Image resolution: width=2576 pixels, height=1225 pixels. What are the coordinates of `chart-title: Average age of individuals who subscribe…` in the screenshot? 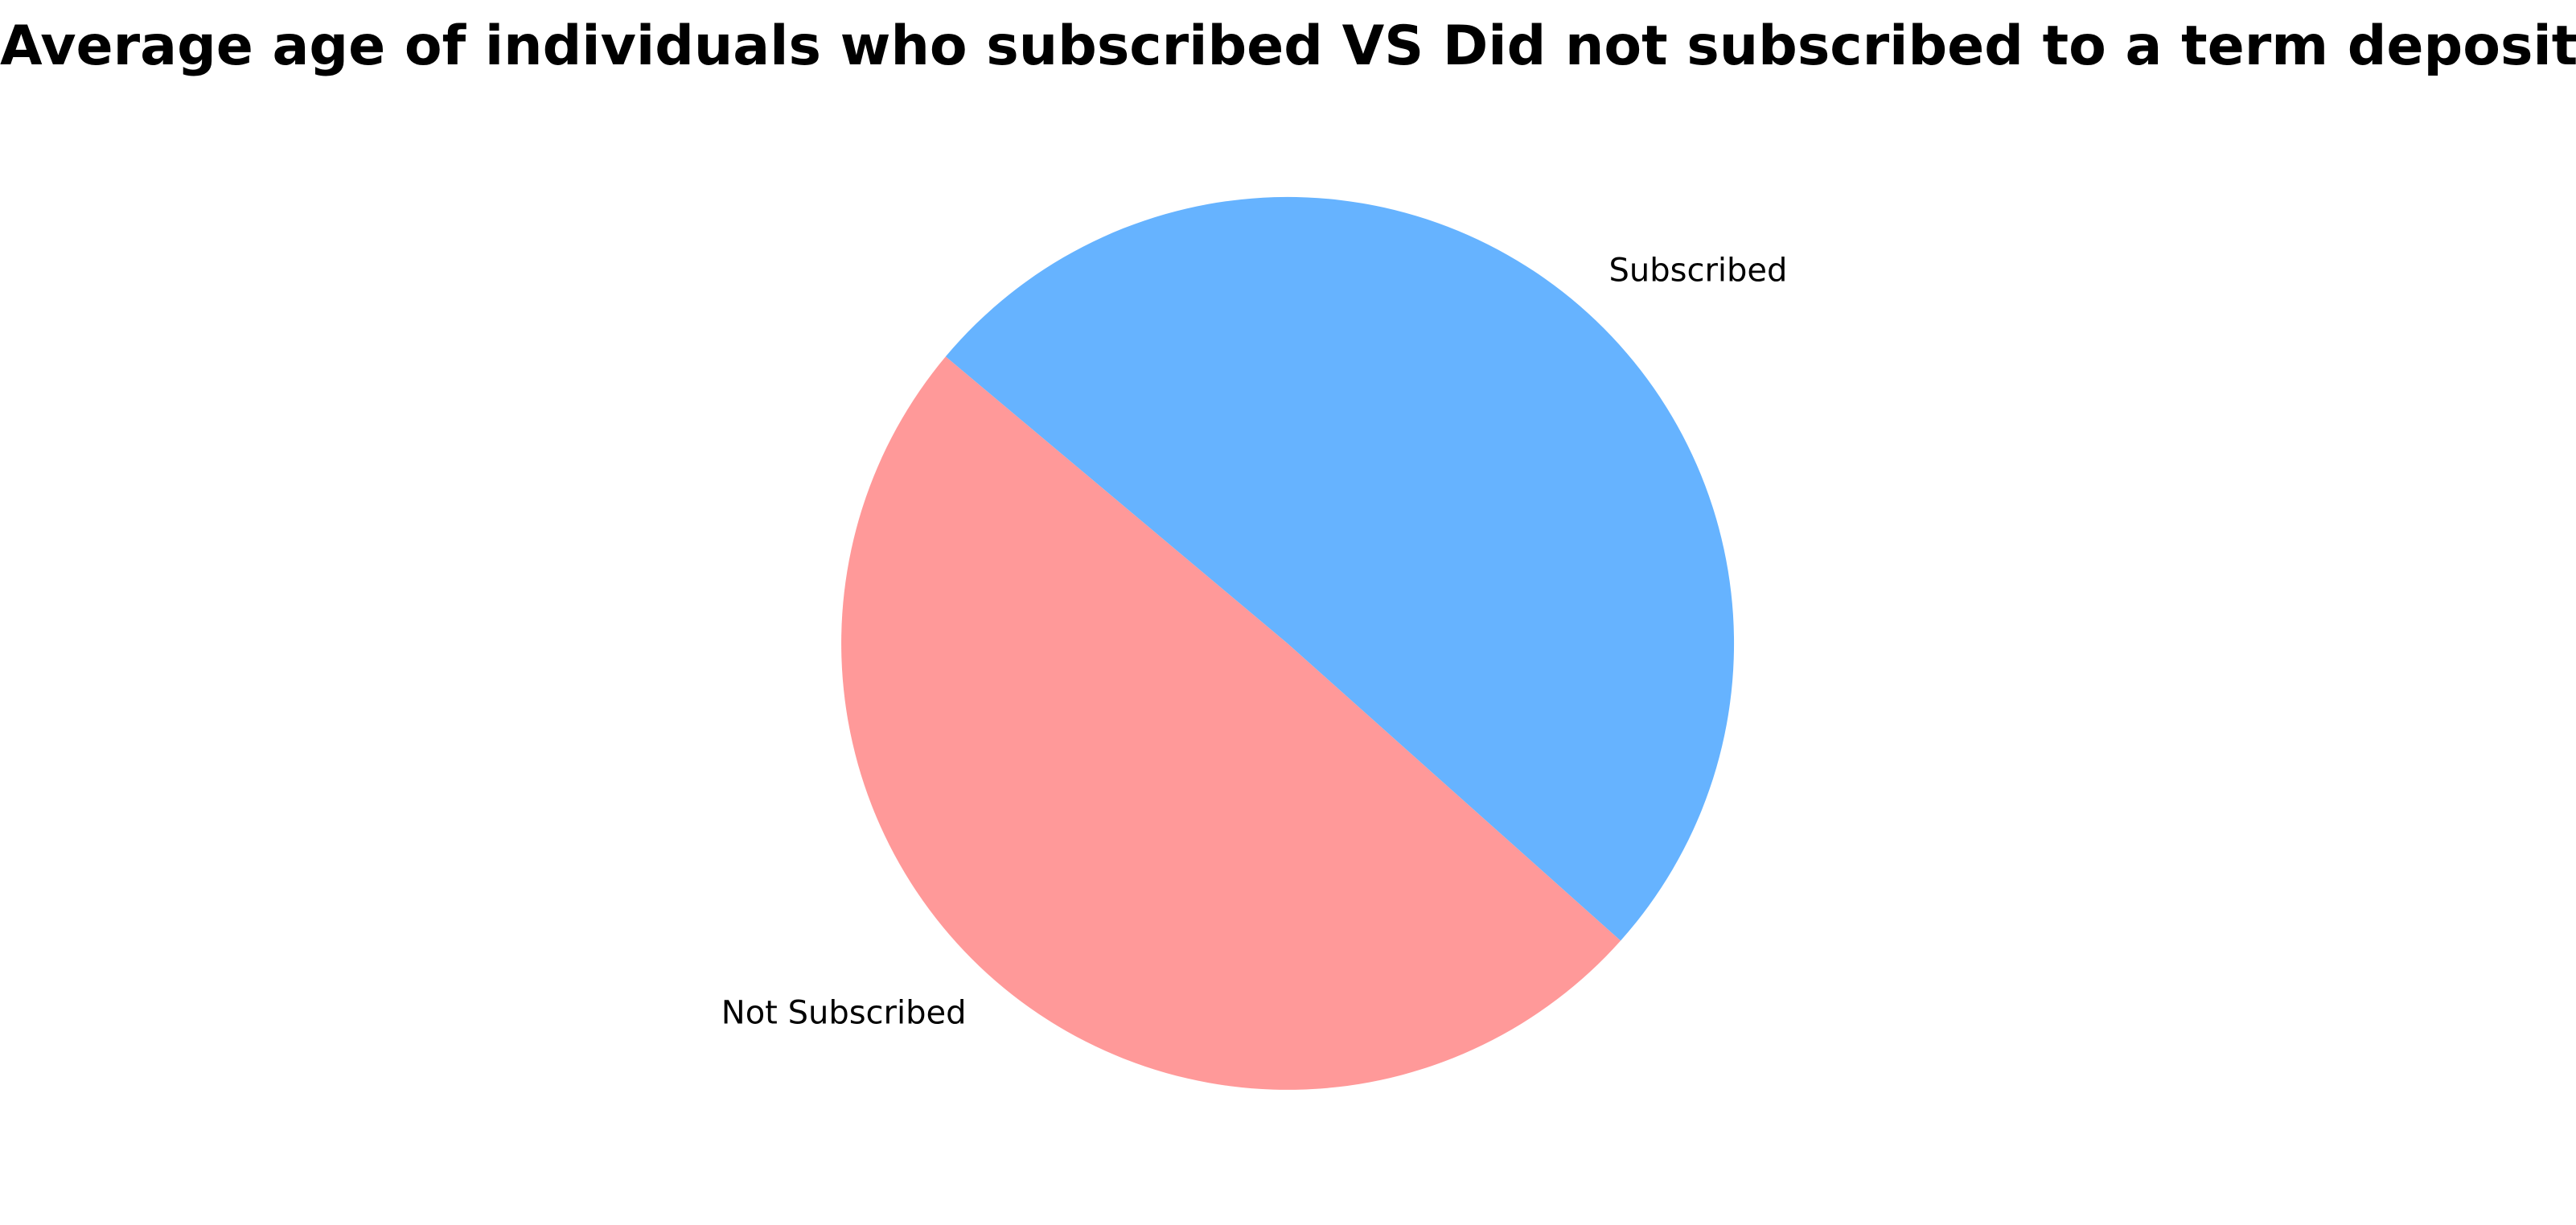 It's located at (1288, 46).